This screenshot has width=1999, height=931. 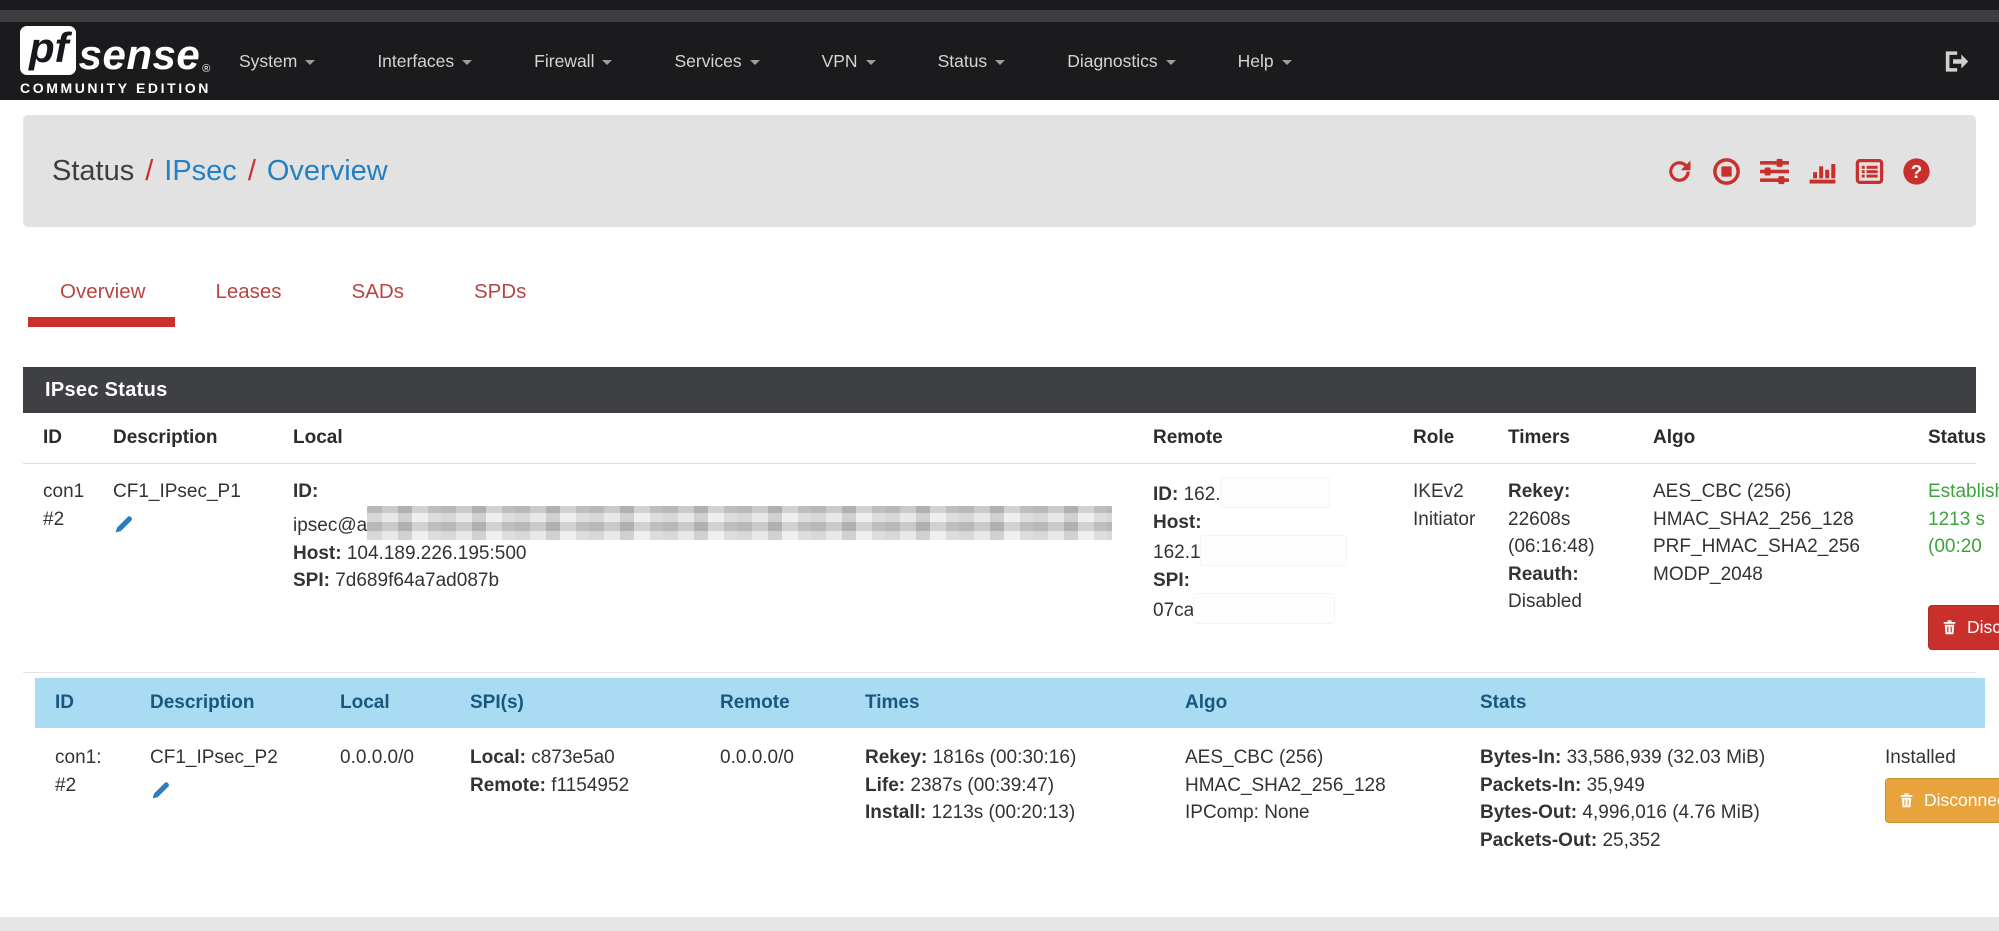 What do you see at coordinates (1774, 171) in the screenshot?
I see `sliders-icon` at bounding box center [1774, 171].